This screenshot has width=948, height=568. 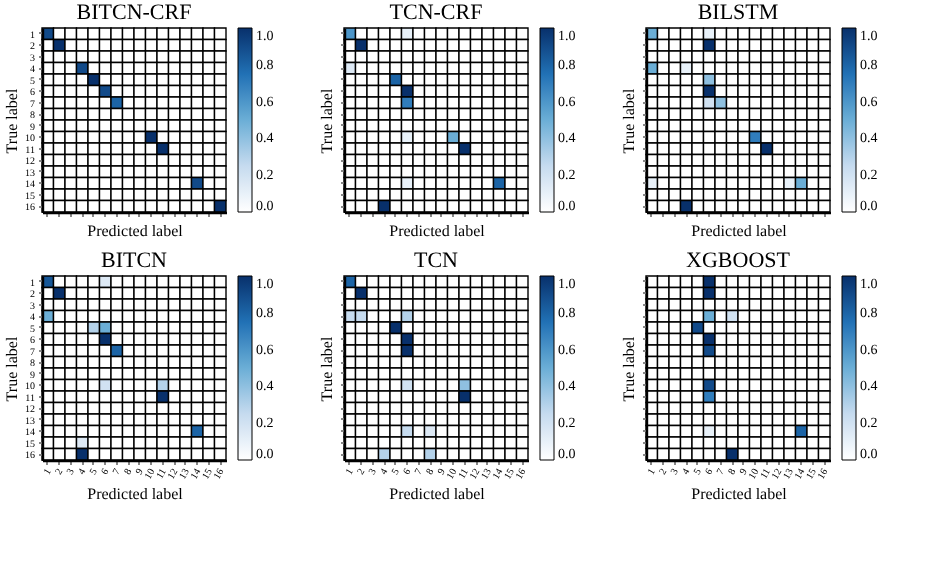 What do you see at coordinates (738, 261) in the screenshot?
I see `chart-title: XGBOOST` at bounding box center [738, 261].